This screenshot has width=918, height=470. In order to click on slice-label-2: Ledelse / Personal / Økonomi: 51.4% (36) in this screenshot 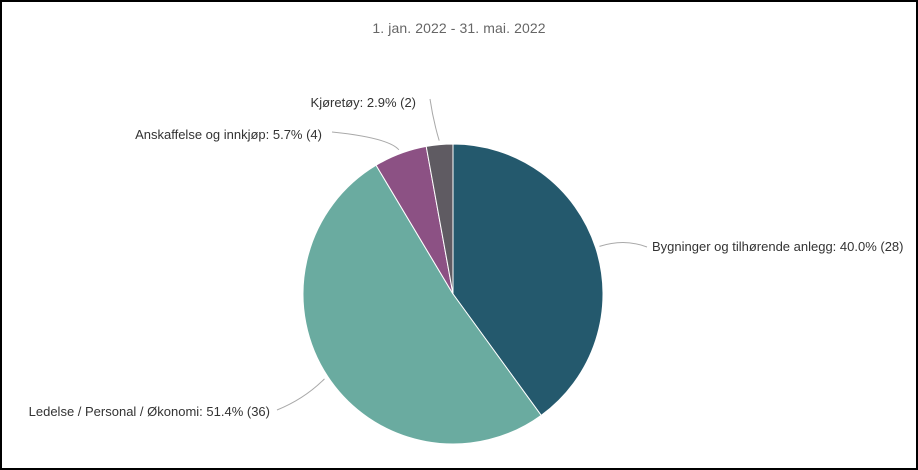, I will do `click(149, 411)`.